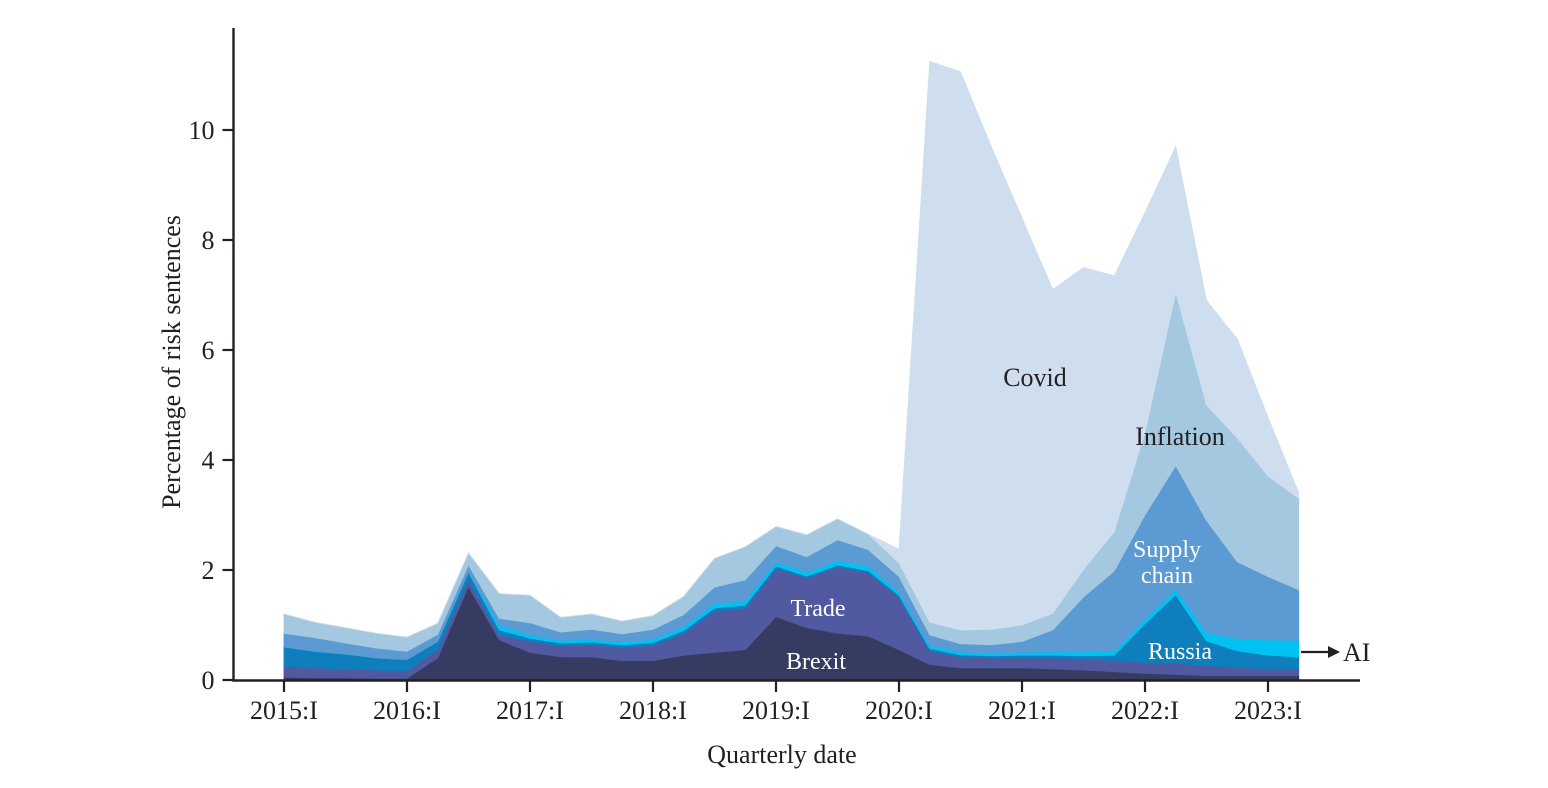  What do you see at coordinates (1268, 710) in the screenshot?
I see `x-tick-label: 2023:I` at bounding box center [1268, 710].